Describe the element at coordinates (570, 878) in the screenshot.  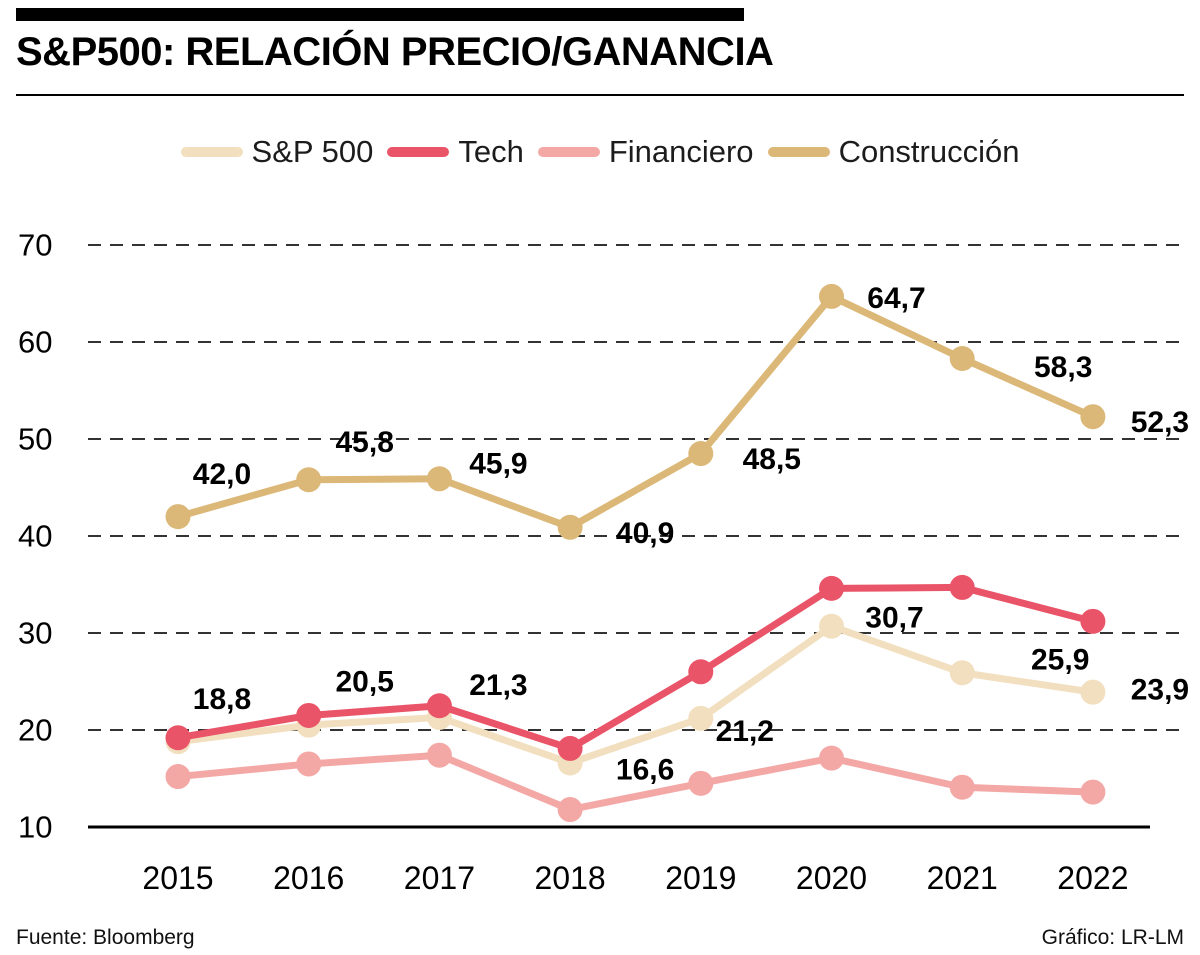
I see `x-tick-label: 2018` at that location.